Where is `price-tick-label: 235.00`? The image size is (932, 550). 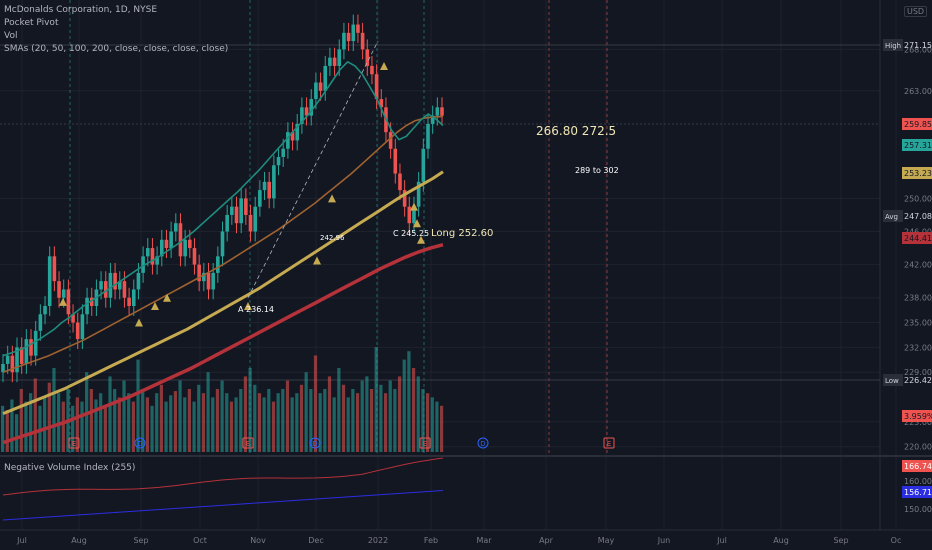
price-tick-label: 235.00 is located at coordinates (918, 323).